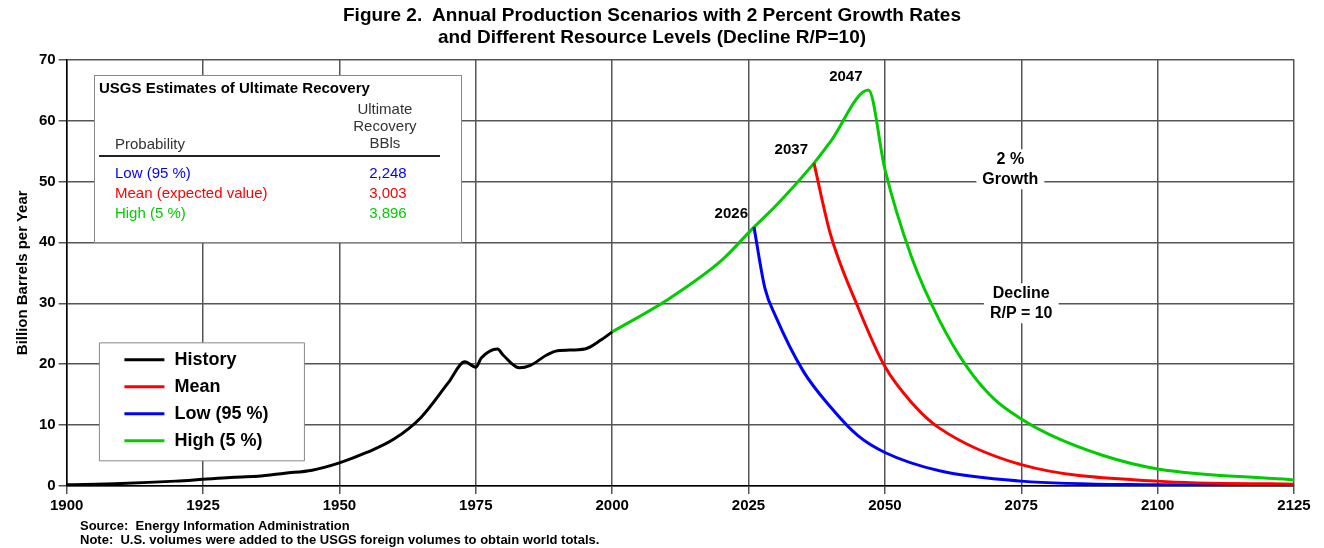 The image size is (1324, 548). Describe the element at coordinates (885, 505) in the screenshot. I see `x-tick-label: 2050` at that location.